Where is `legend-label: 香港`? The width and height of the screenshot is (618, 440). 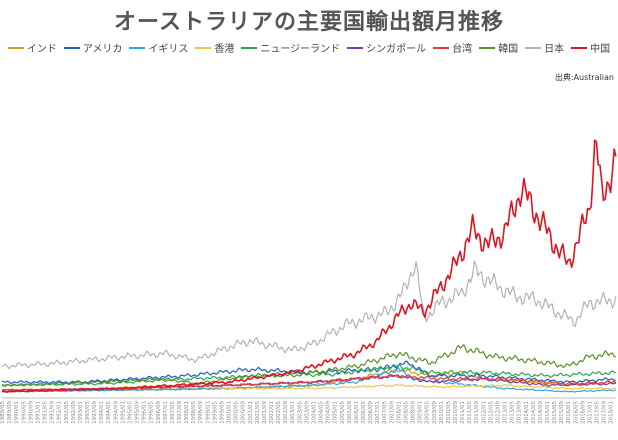 legend-label: 香港 is located at coordinates (224, 49).